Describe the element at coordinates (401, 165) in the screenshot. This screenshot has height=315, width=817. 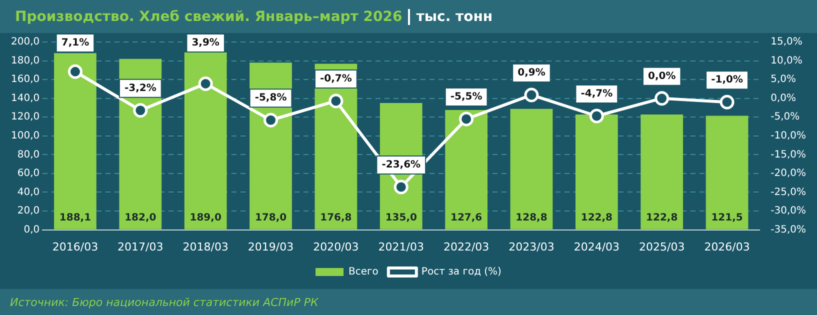
I see `data-label: -23,6%` at that location.